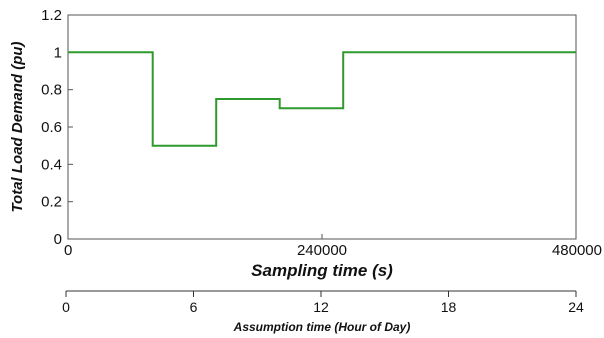  Describe the element at coordinates (322, 250) in the screenshot. I see `x-tick-label: 240000` at that location.